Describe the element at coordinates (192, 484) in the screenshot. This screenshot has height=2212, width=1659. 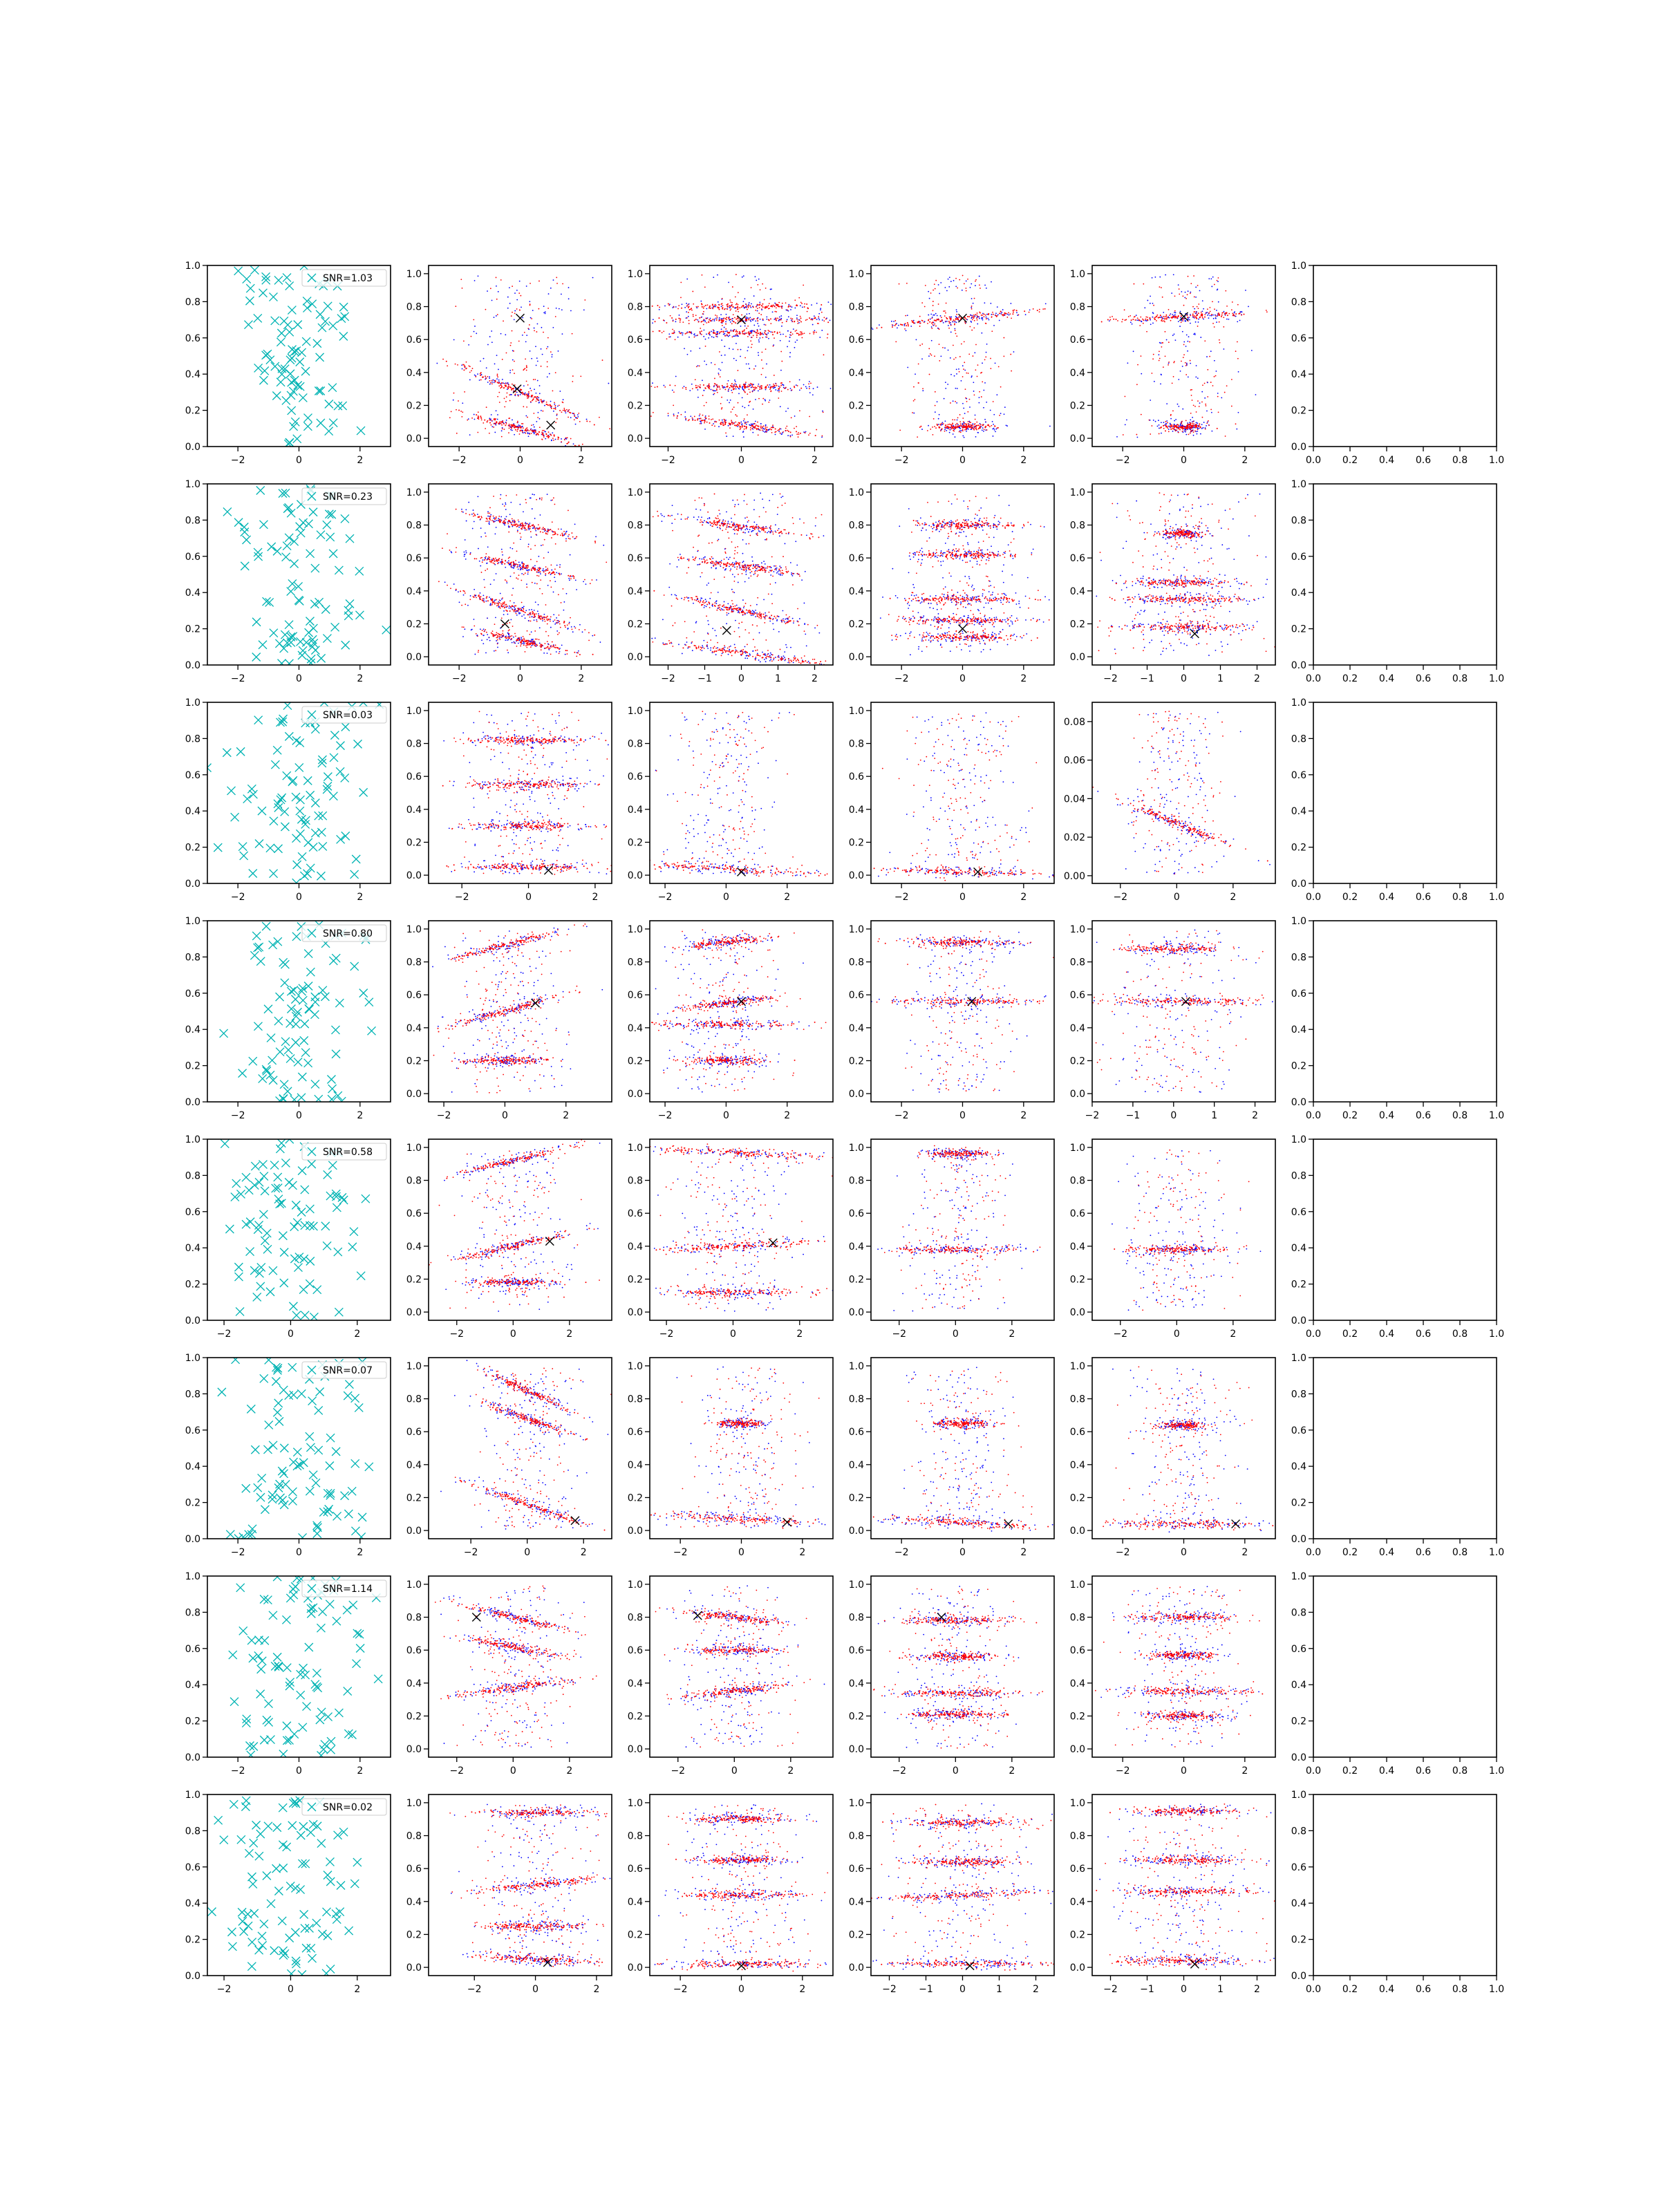
I see `y-tick-label: 1.0` at that location.